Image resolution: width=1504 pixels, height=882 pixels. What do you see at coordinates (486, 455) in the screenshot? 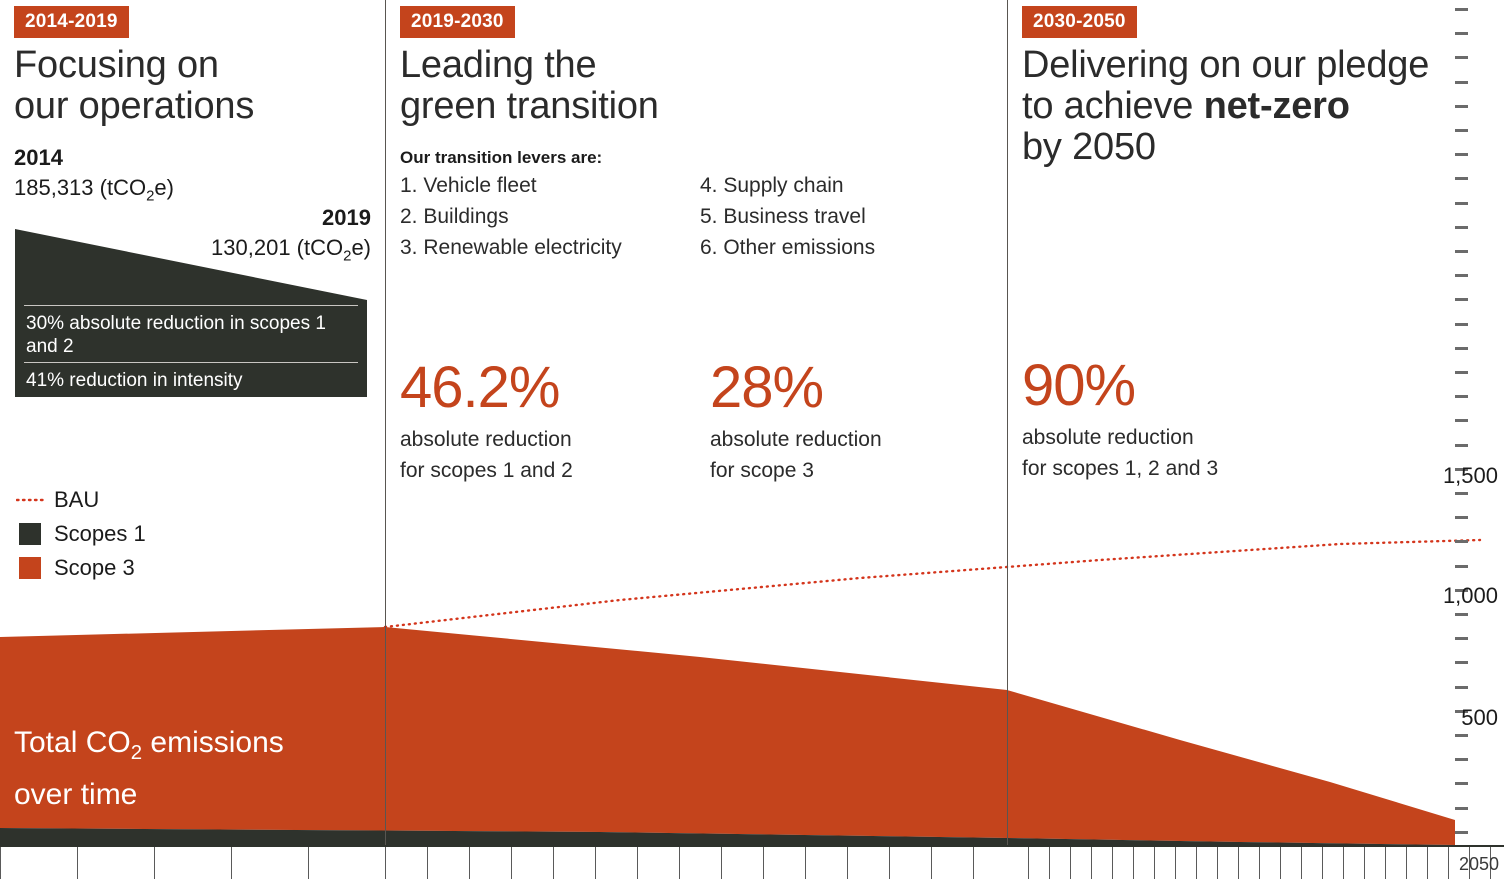
I see `stat-description: absolute reduction for scopes 1 and 2` at bounding box center [486, 455].